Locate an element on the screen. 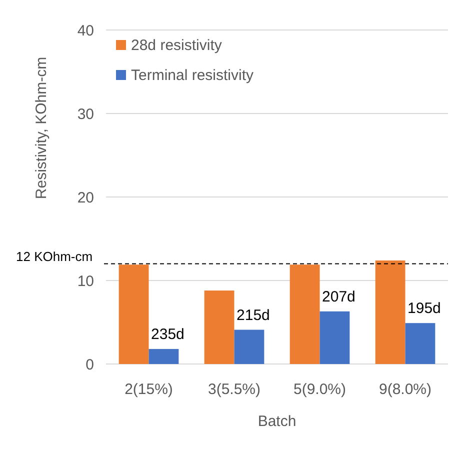 This screenshot has width=466, height=449. annotation: 235d is located at coordinates (167, 334).